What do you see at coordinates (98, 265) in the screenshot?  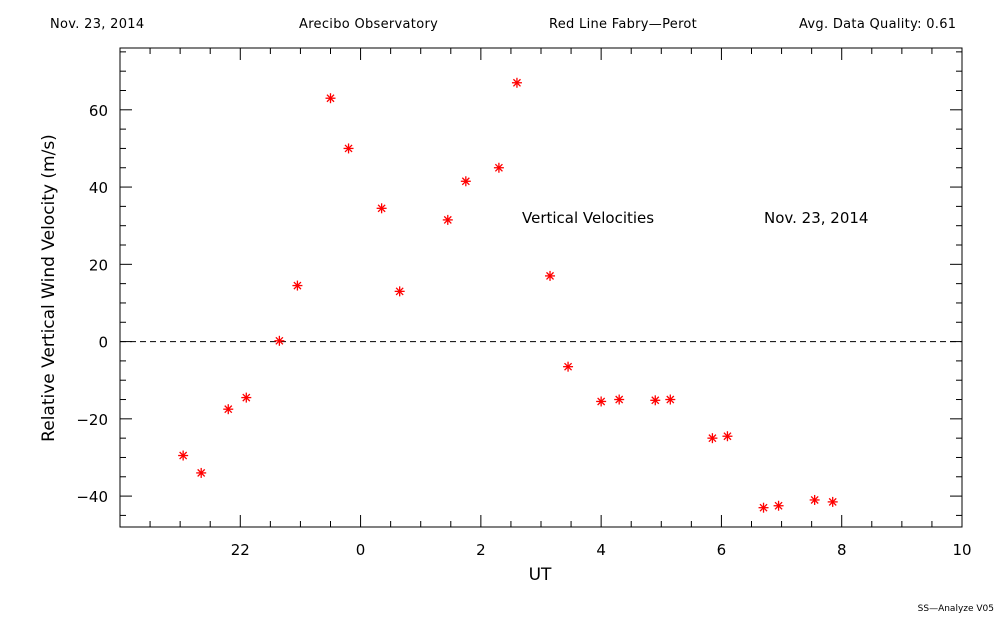 I see `y-tick-label: 20` at bounding box center [98, 265].